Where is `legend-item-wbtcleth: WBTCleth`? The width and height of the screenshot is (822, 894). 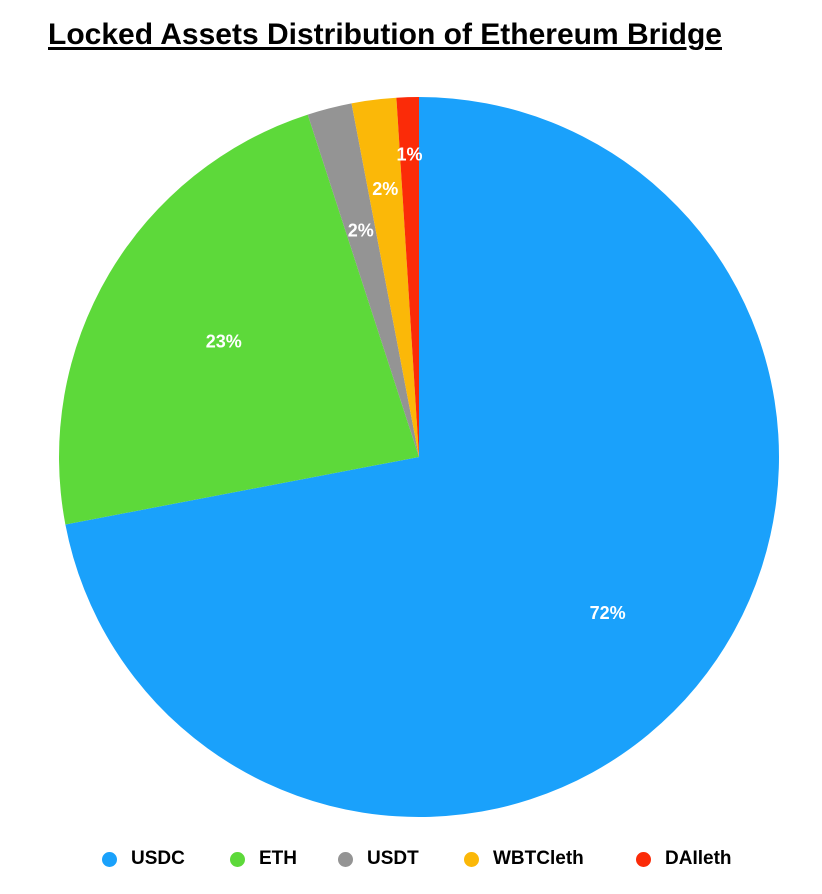
legend-item-wbtcleth: WBTCleth is located at coordinates (524, 859).